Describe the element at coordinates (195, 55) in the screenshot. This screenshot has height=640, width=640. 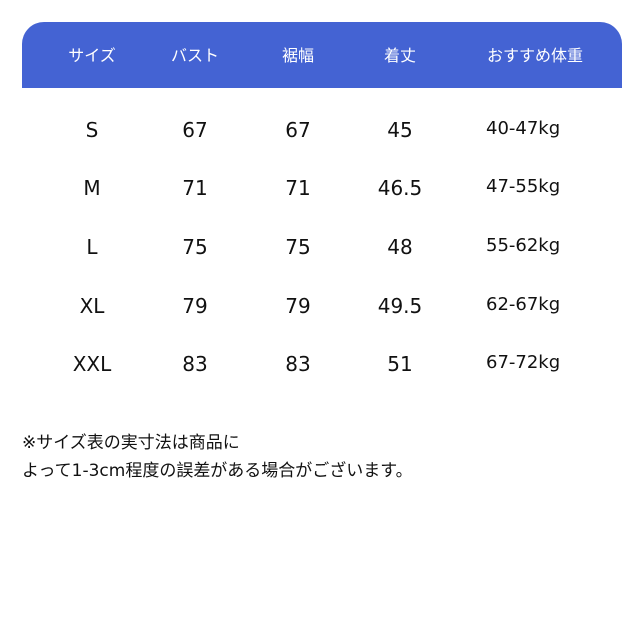
I see `column-header: バスト` at that location.